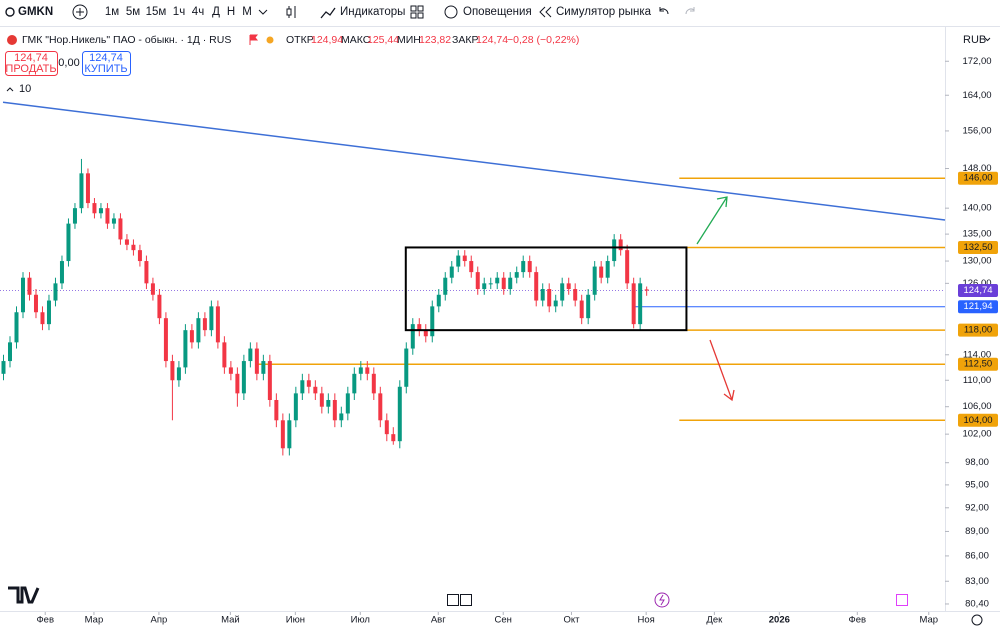  I want to click on x-tick-label: Сен, so click(503, 620).